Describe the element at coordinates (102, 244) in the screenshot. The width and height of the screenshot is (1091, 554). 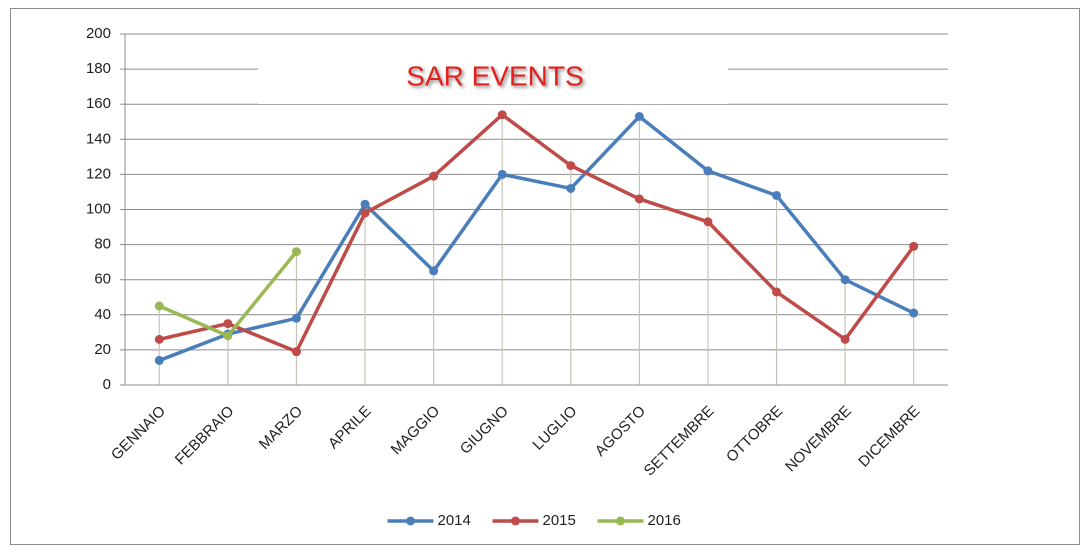
I see `y-tick-label: 80` at that location.